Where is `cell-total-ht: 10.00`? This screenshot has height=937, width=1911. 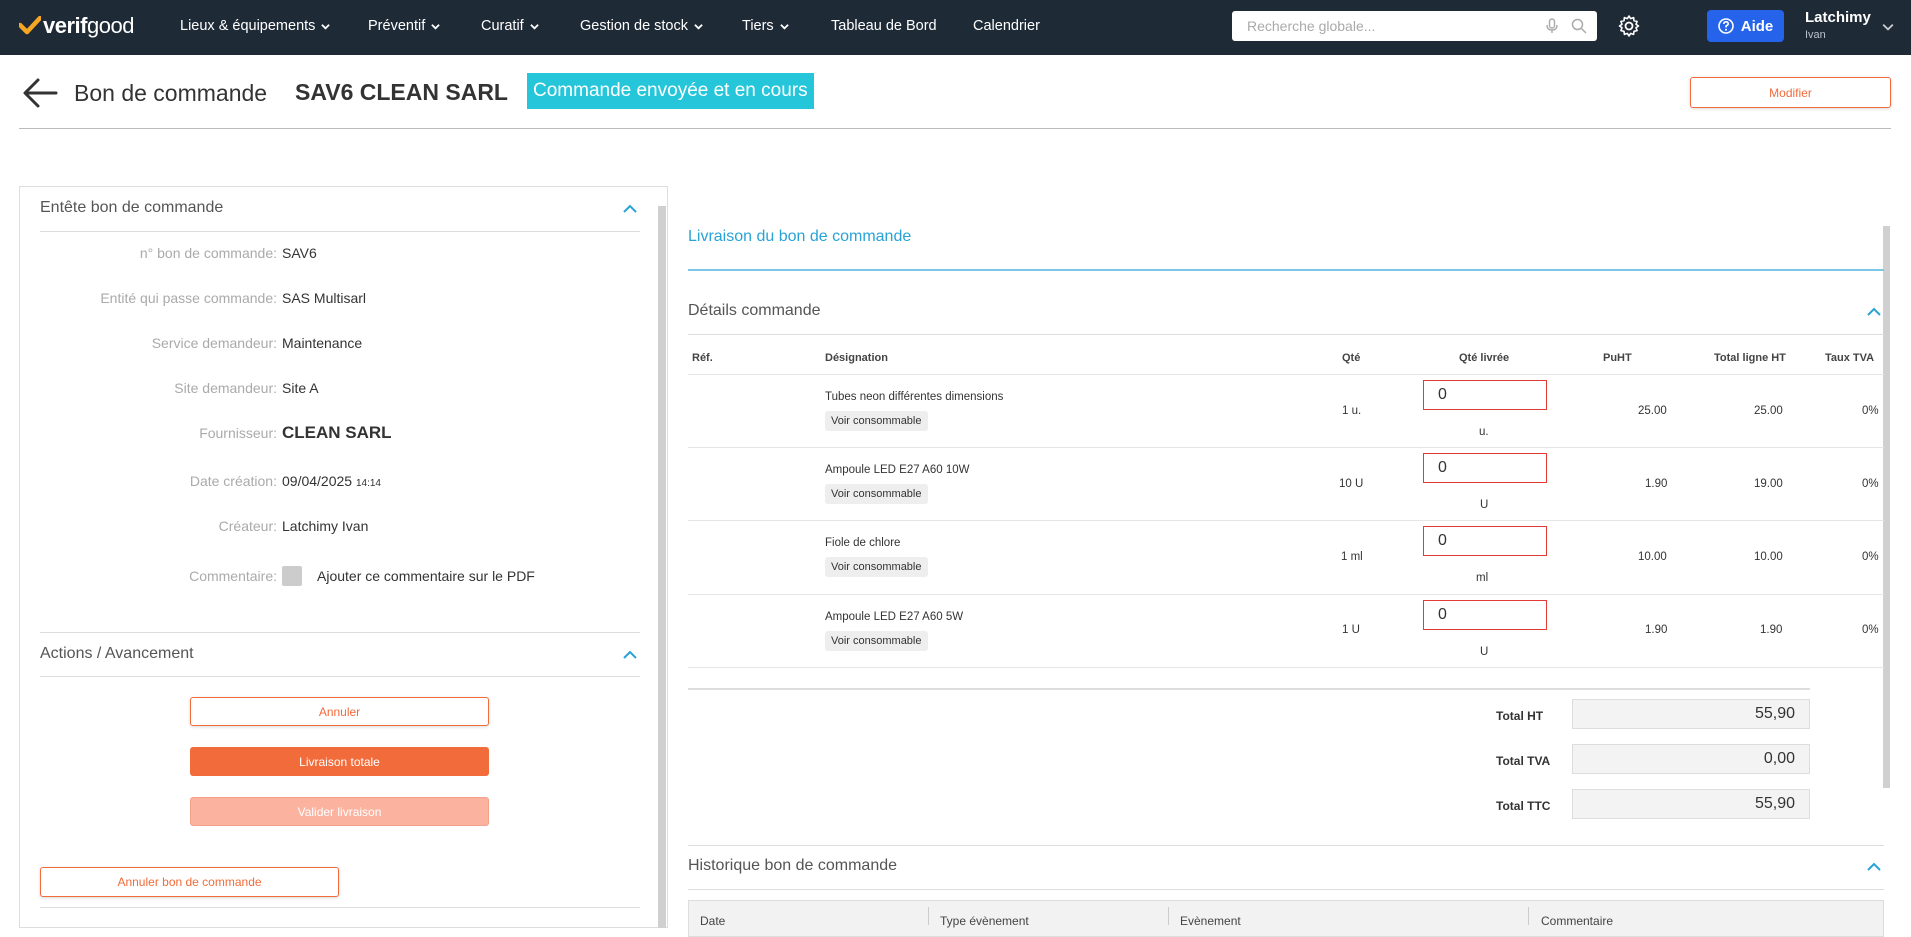 cell-total-ht: 10.00 is located at coordinates (1768, 557).